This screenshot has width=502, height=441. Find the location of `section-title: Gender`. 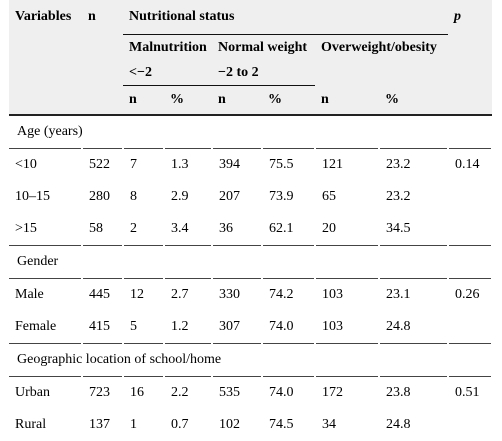

section-title: Gender is located at coordinates (251, 262).